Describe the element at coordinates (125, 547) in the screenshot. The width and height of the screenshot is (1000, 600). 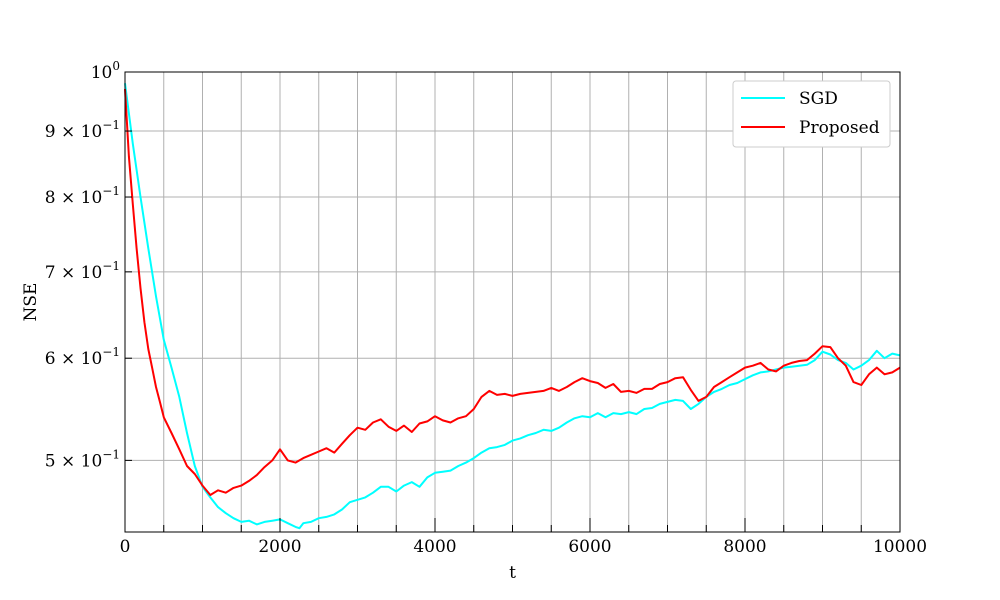
I see `x-tick-label: 0` at that location.